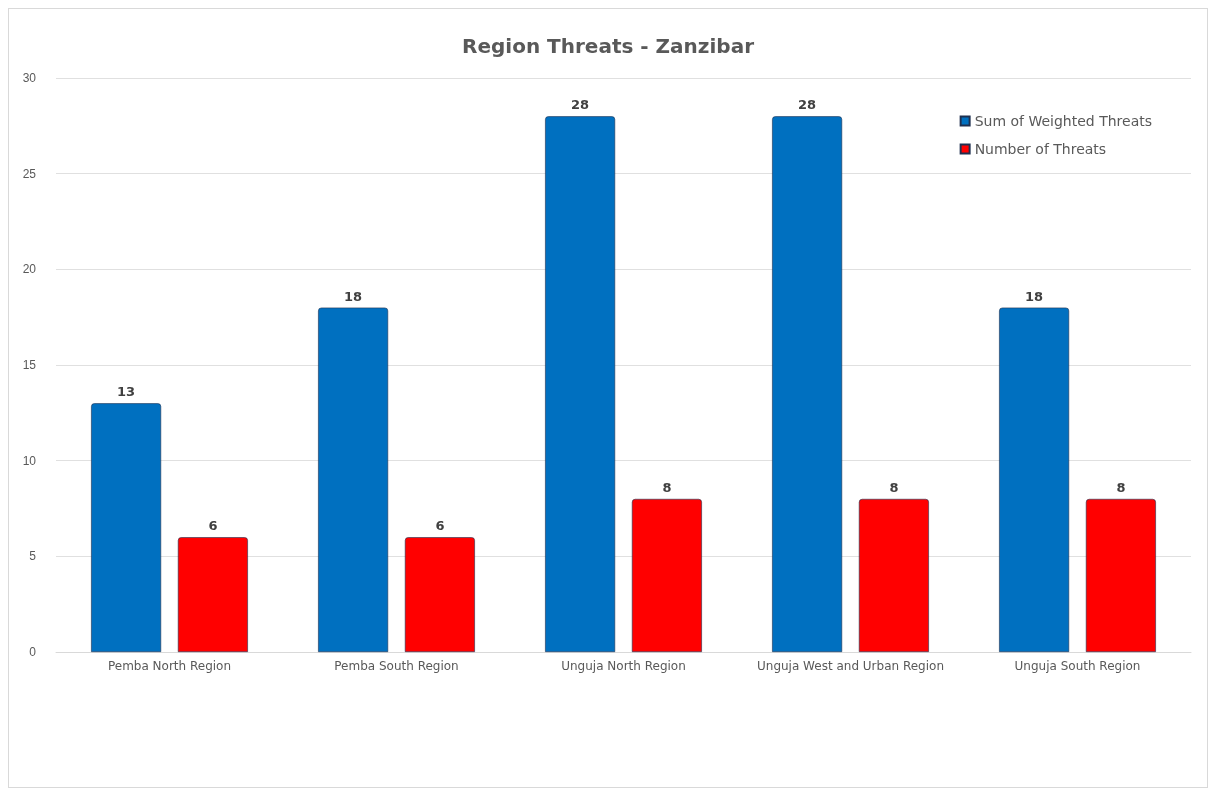  Describe the element at coordinates (33, 652) in the screenshot. I see `y-tick-label: 0` at that location.